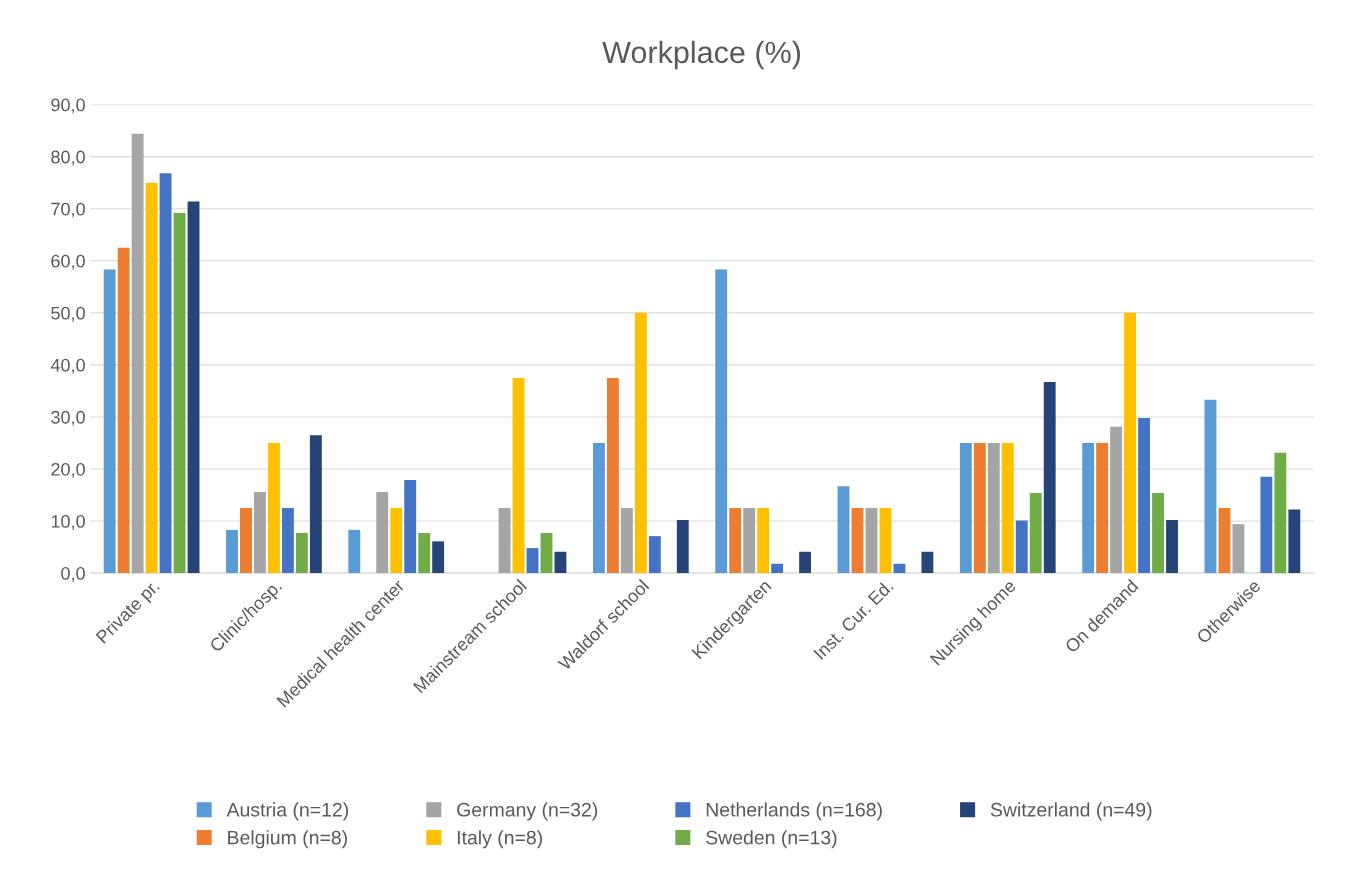 Image resolution: width=1350 pixels, height=879 pixels. Describe the element at coordinates (68, 158) in the screenshot. I see `y-tick-label: 80,0` at that location.